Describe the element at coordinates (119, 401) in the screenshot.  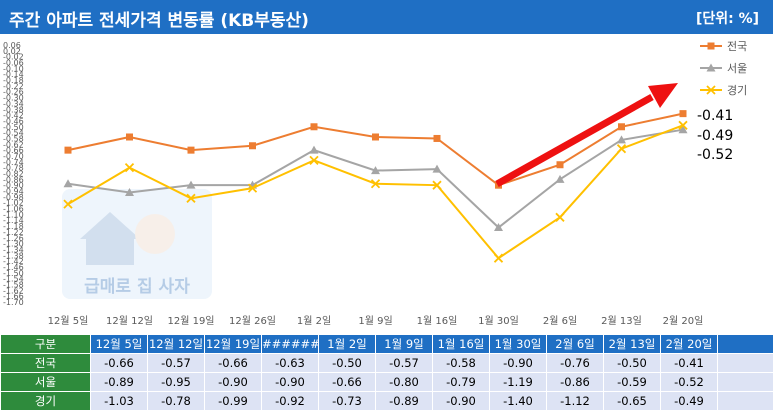
I see `table-cell: -1.03` at that location.